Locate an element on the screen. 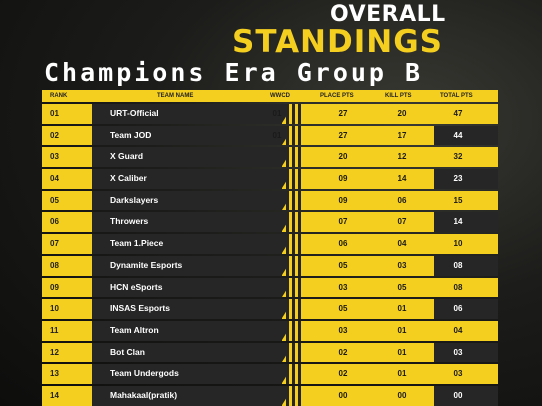  table-row: 01 URT-Official 01 27 20 47 is located at coordinates (270, 114).